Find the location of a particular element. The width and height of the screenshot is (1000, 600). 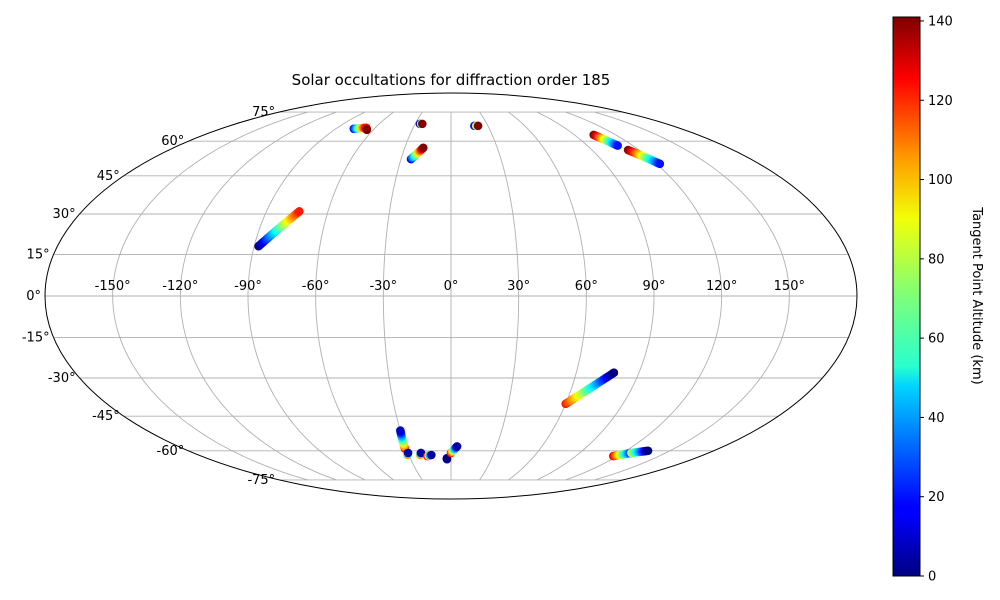

lon-tick-label: 0° is located at coordinates (451, 286).